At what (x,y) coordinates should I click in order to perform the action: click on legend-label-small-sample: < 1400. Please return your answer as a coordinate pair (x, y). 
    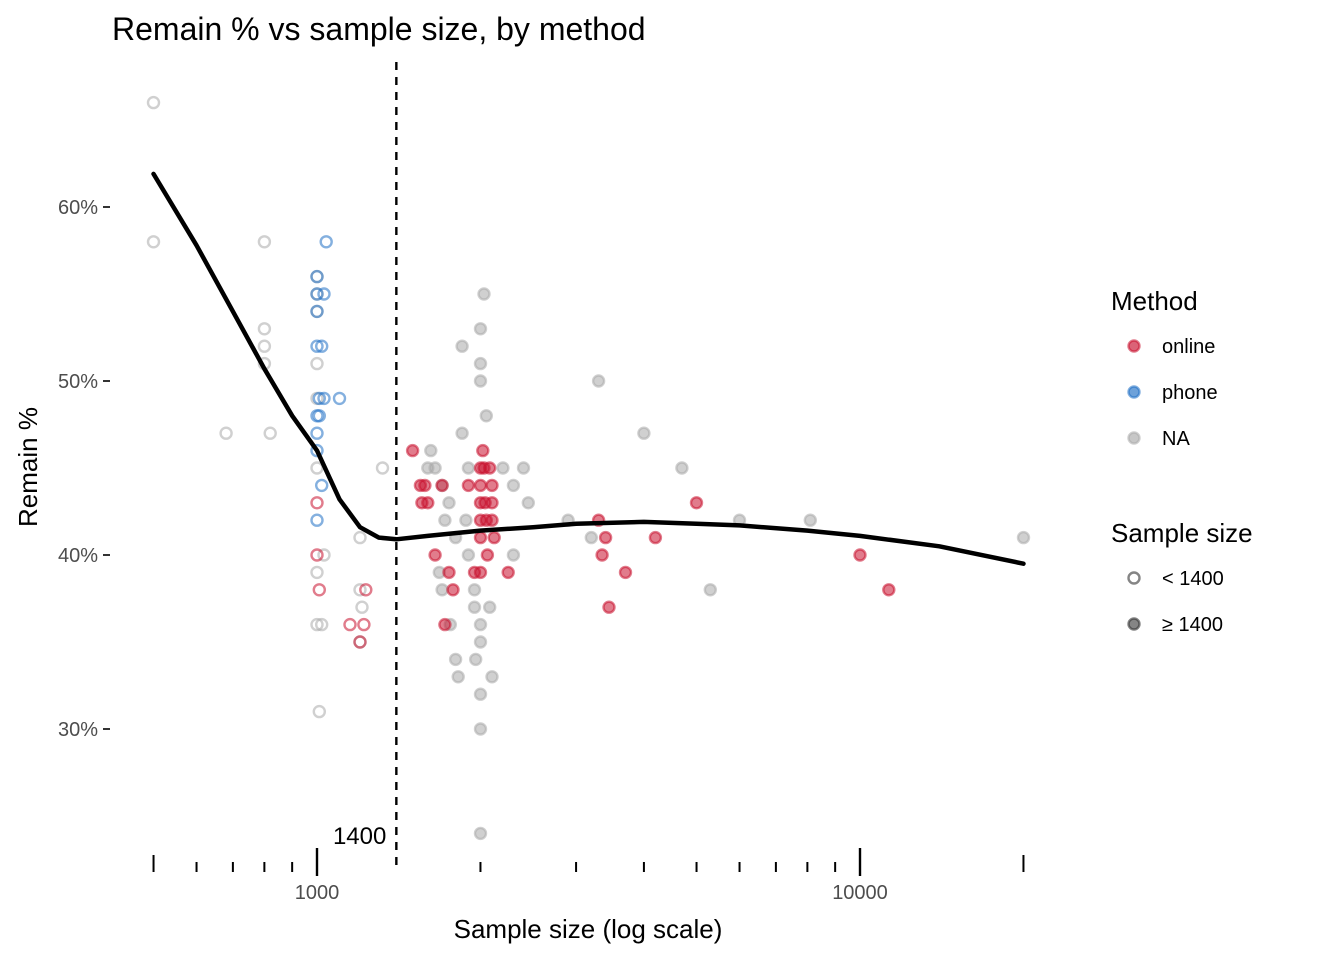
    Looking at the image, I should click on (1193, 579).